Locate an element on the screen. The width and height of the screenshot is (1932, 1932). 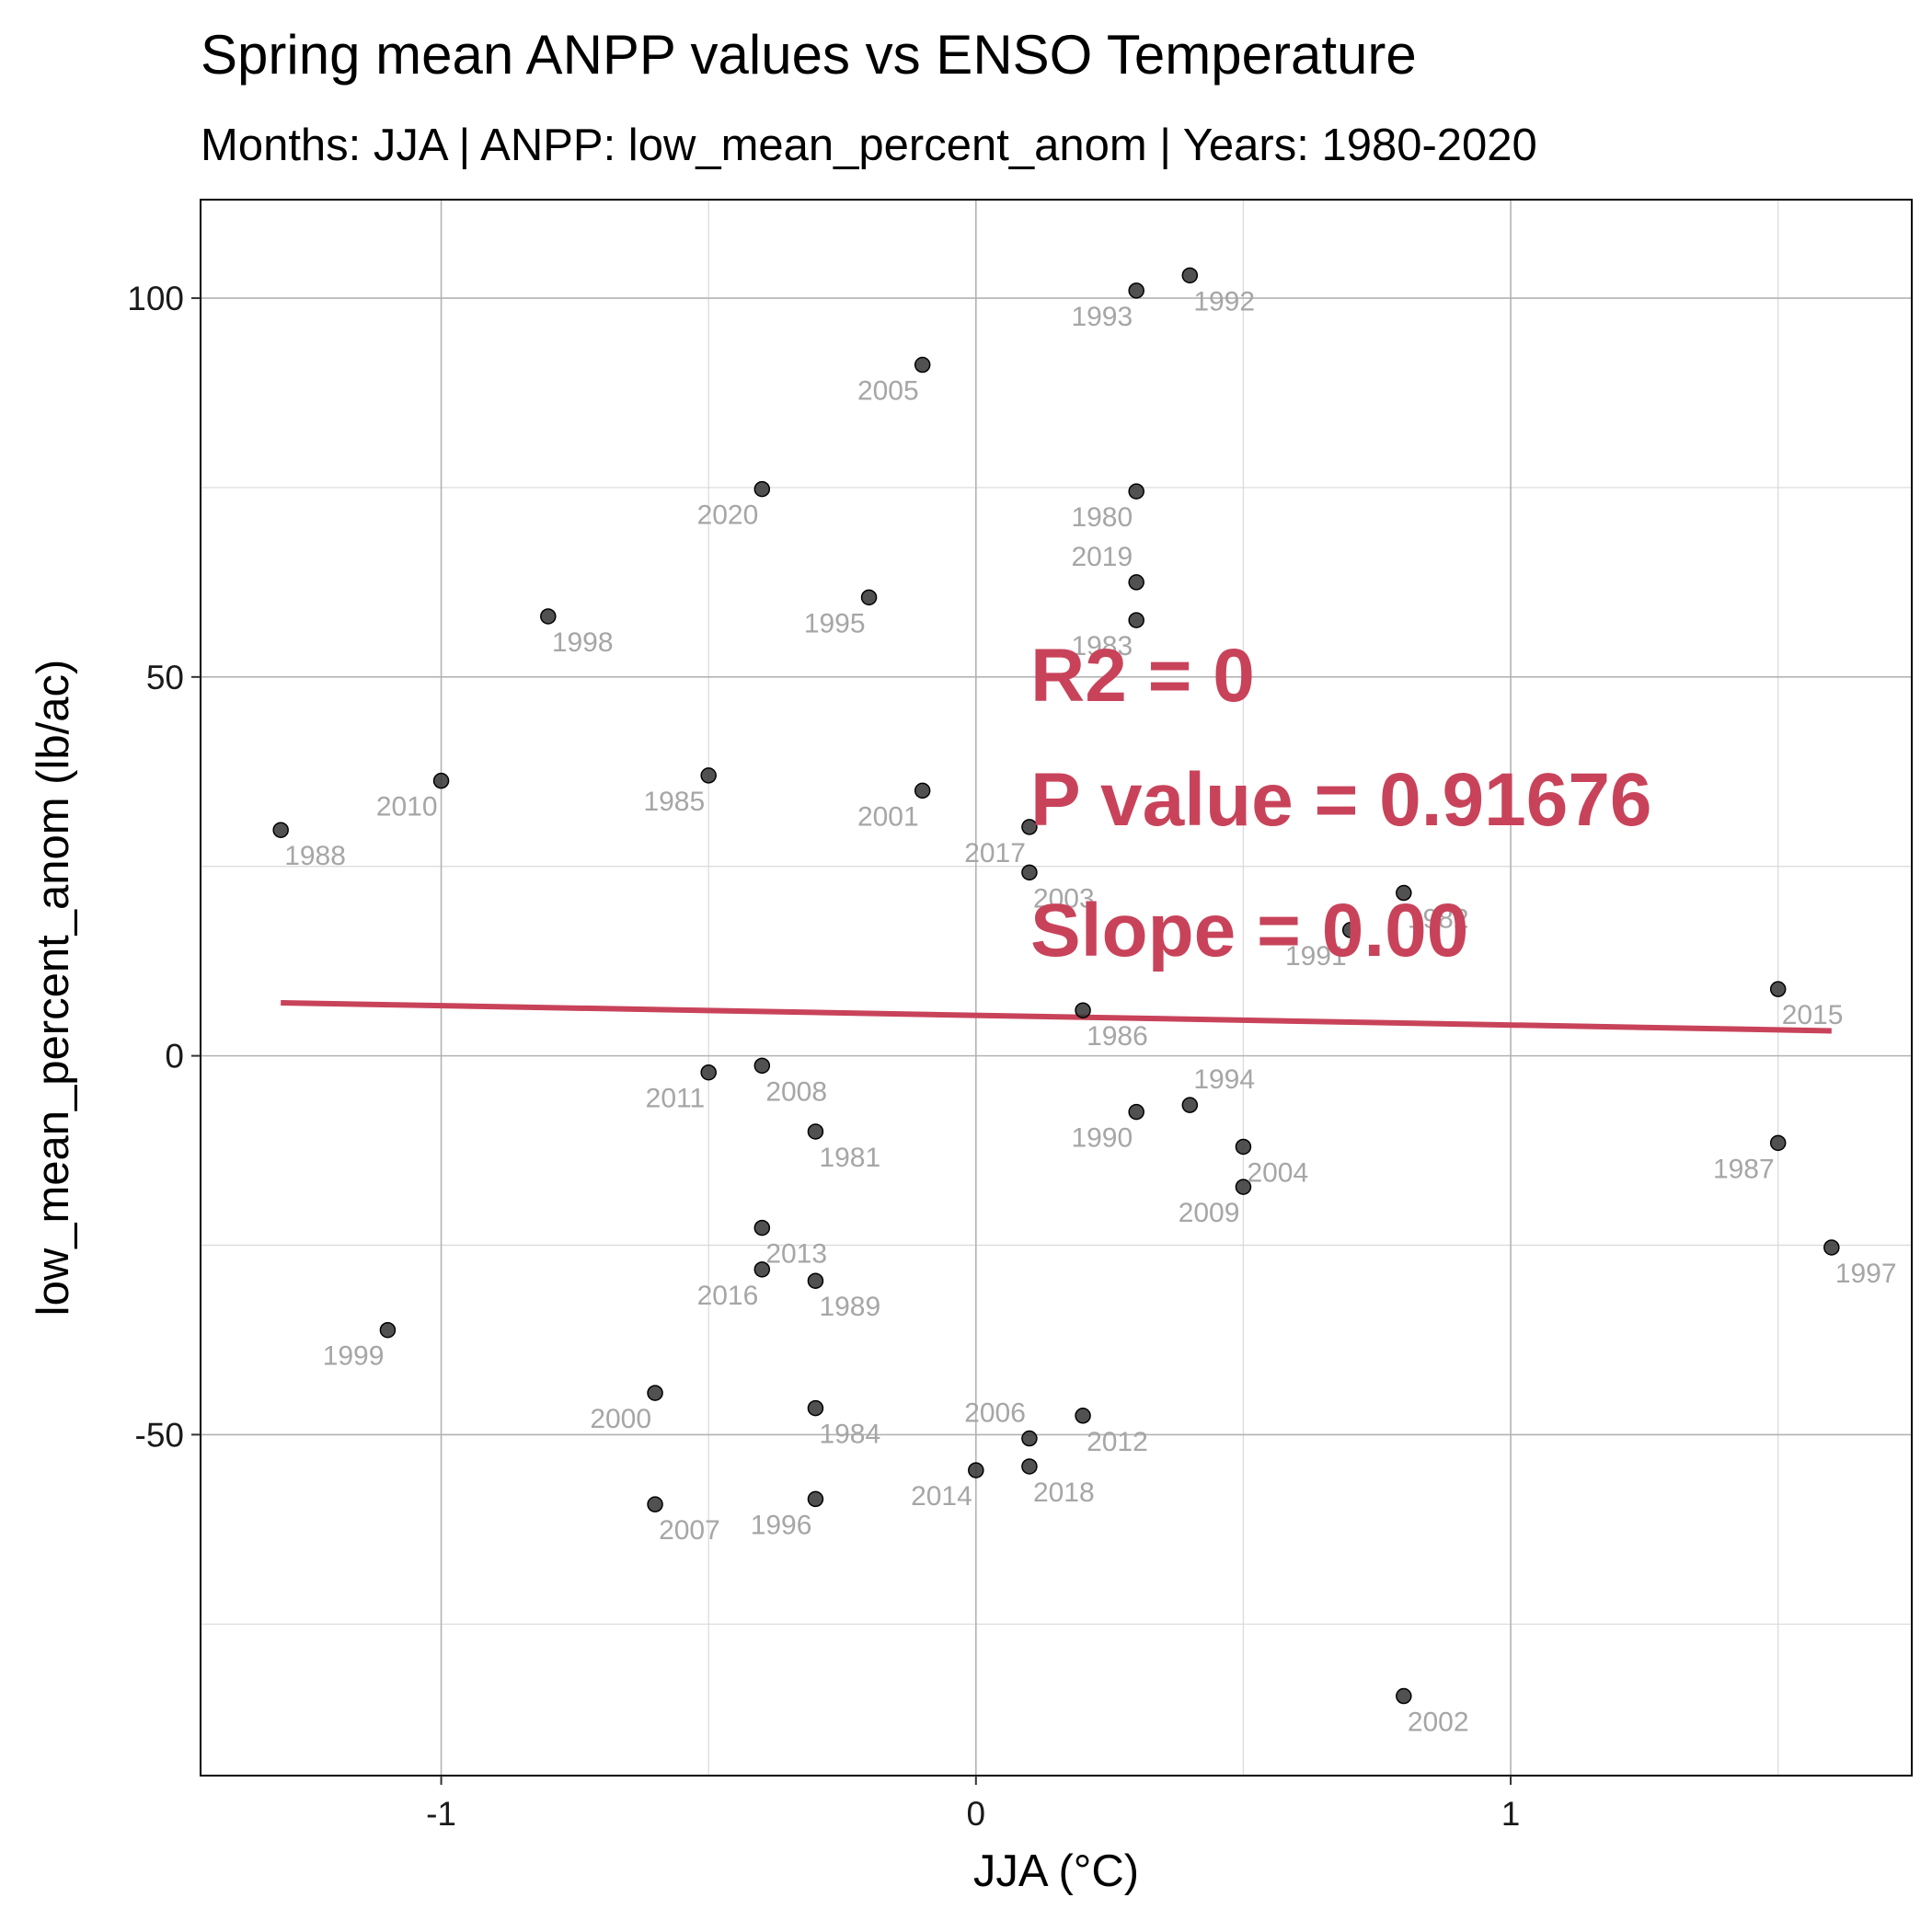
regression-line-group is located at coordinates (1056, 1016).